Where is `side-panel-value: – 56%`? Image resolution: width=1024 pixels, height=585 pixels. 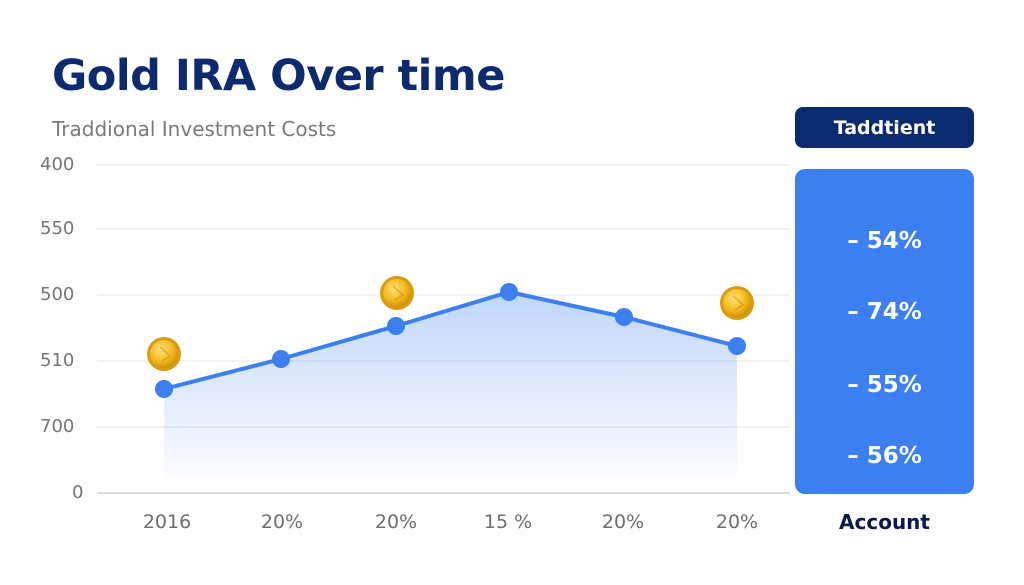
side-panel-value: – 56% is located at coordinates (884, 456).